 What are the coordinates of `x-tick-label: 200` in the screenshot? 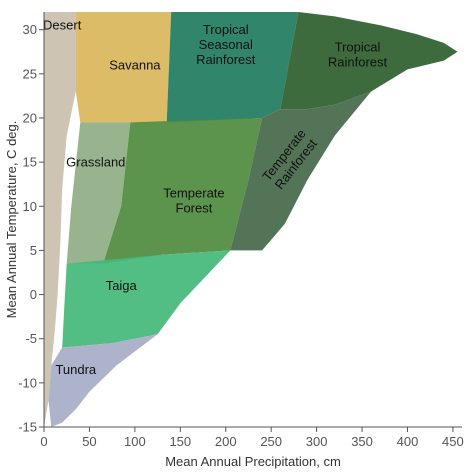 It's located at (226, 441).